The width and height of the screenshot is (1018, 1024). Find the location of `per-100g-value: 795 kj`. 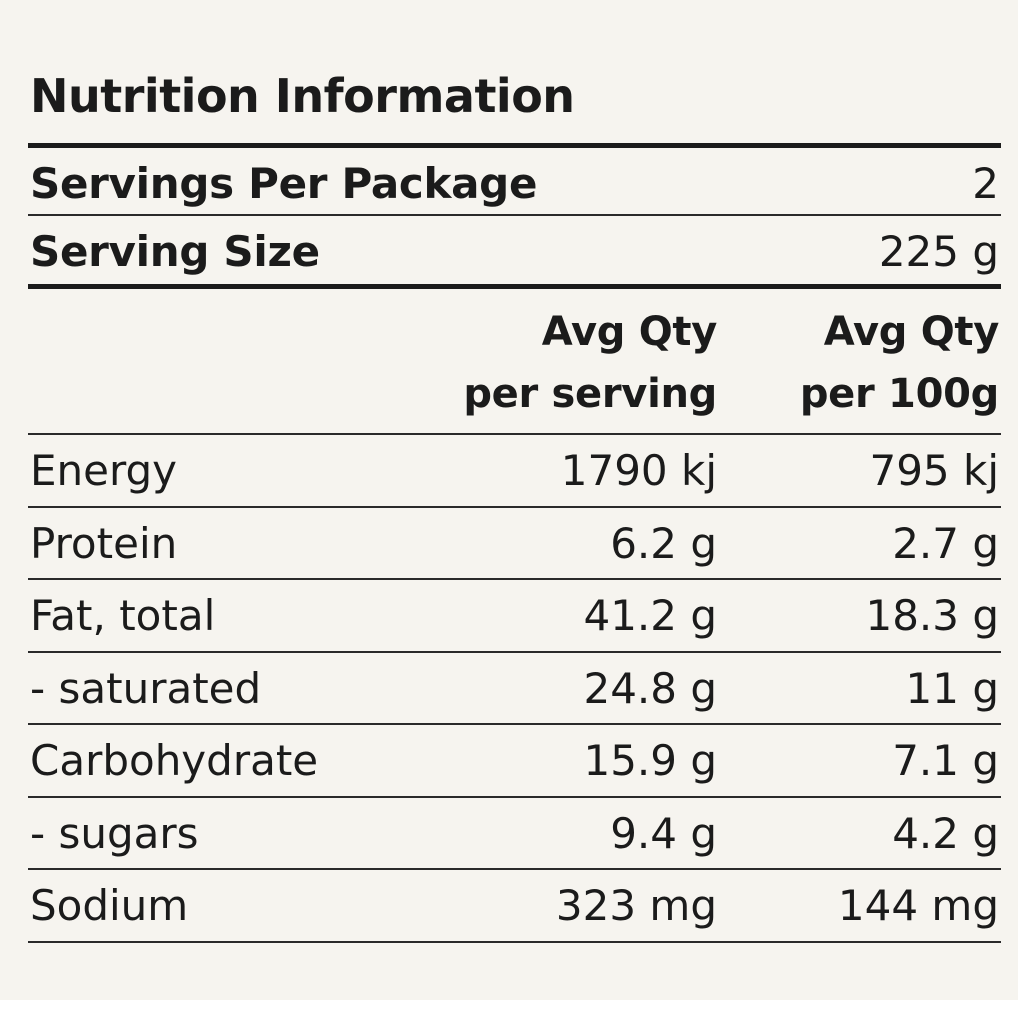

per-100g-value: 795 kj is located at coordinates (934, 470).